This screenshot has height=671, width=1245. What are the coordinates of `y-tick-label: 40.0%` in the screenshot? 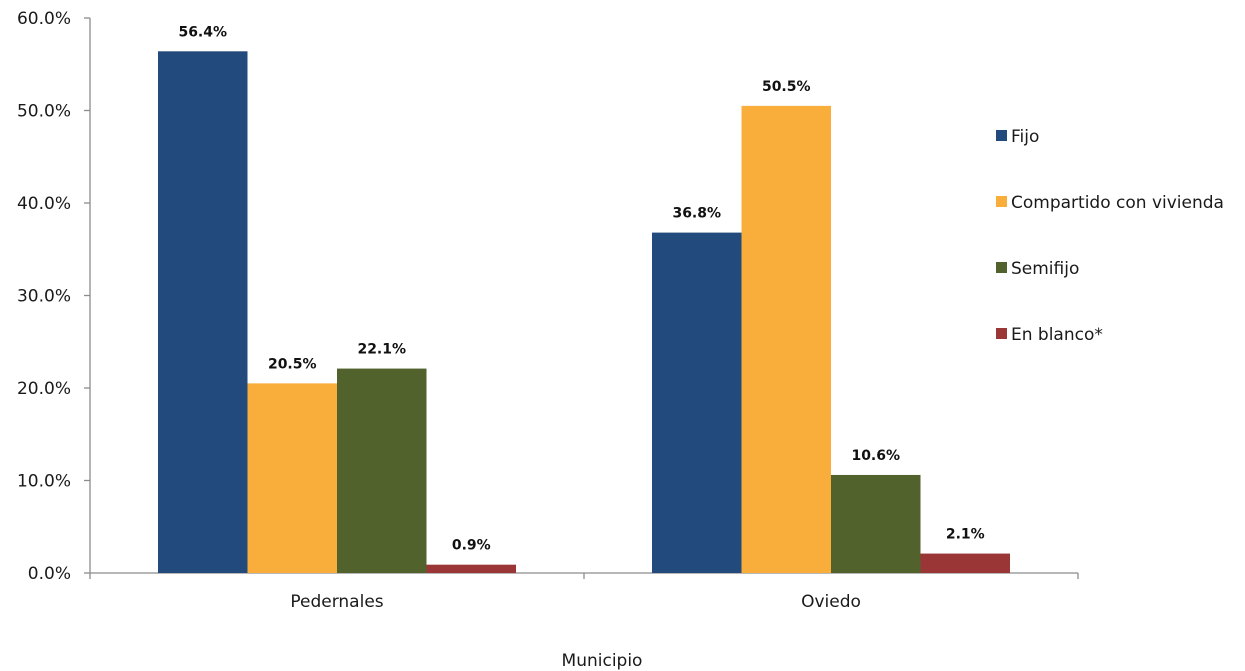 It's located at (44, 204).